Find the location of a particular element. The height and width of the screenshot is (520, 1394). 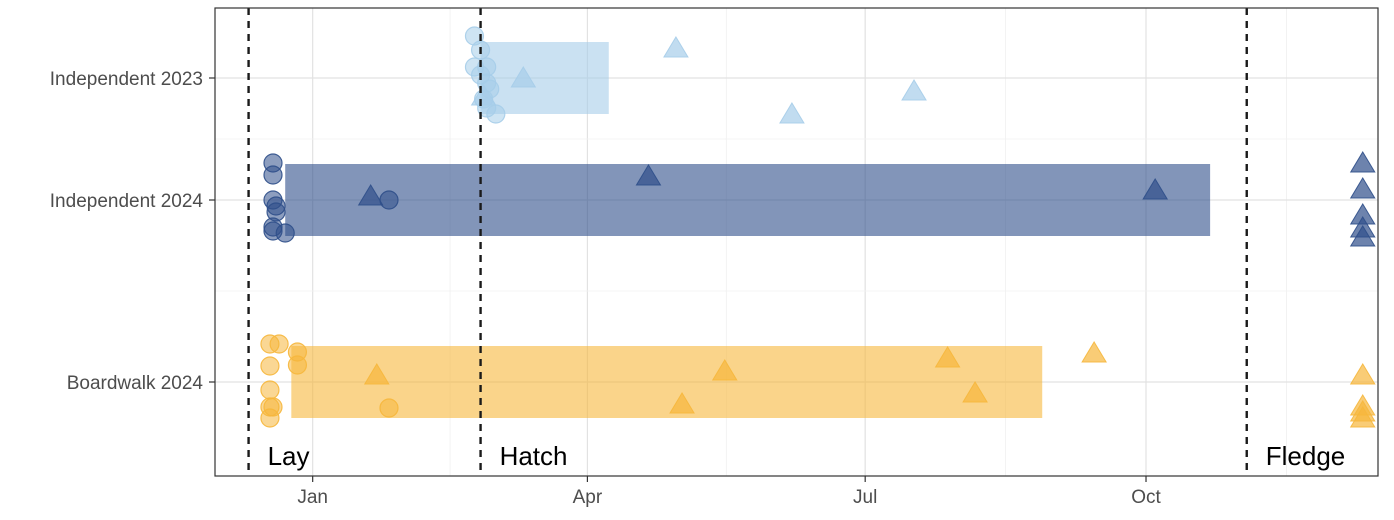

event-label-fledge: Fledge is located at coordinates (1306, 456).